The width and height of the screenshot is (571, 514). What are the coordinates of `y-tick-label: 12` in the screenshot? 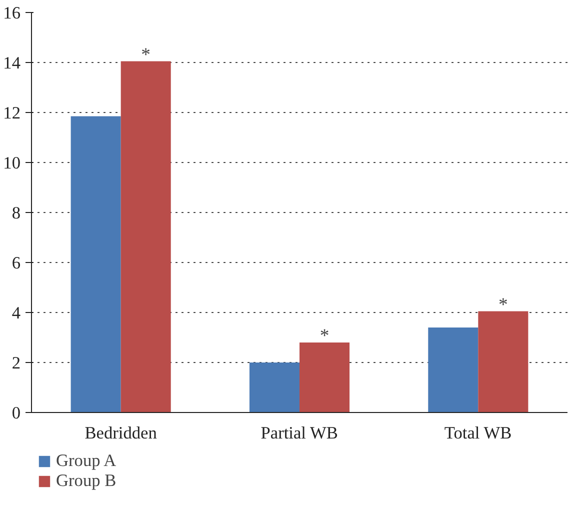 It's located at (11, 113).